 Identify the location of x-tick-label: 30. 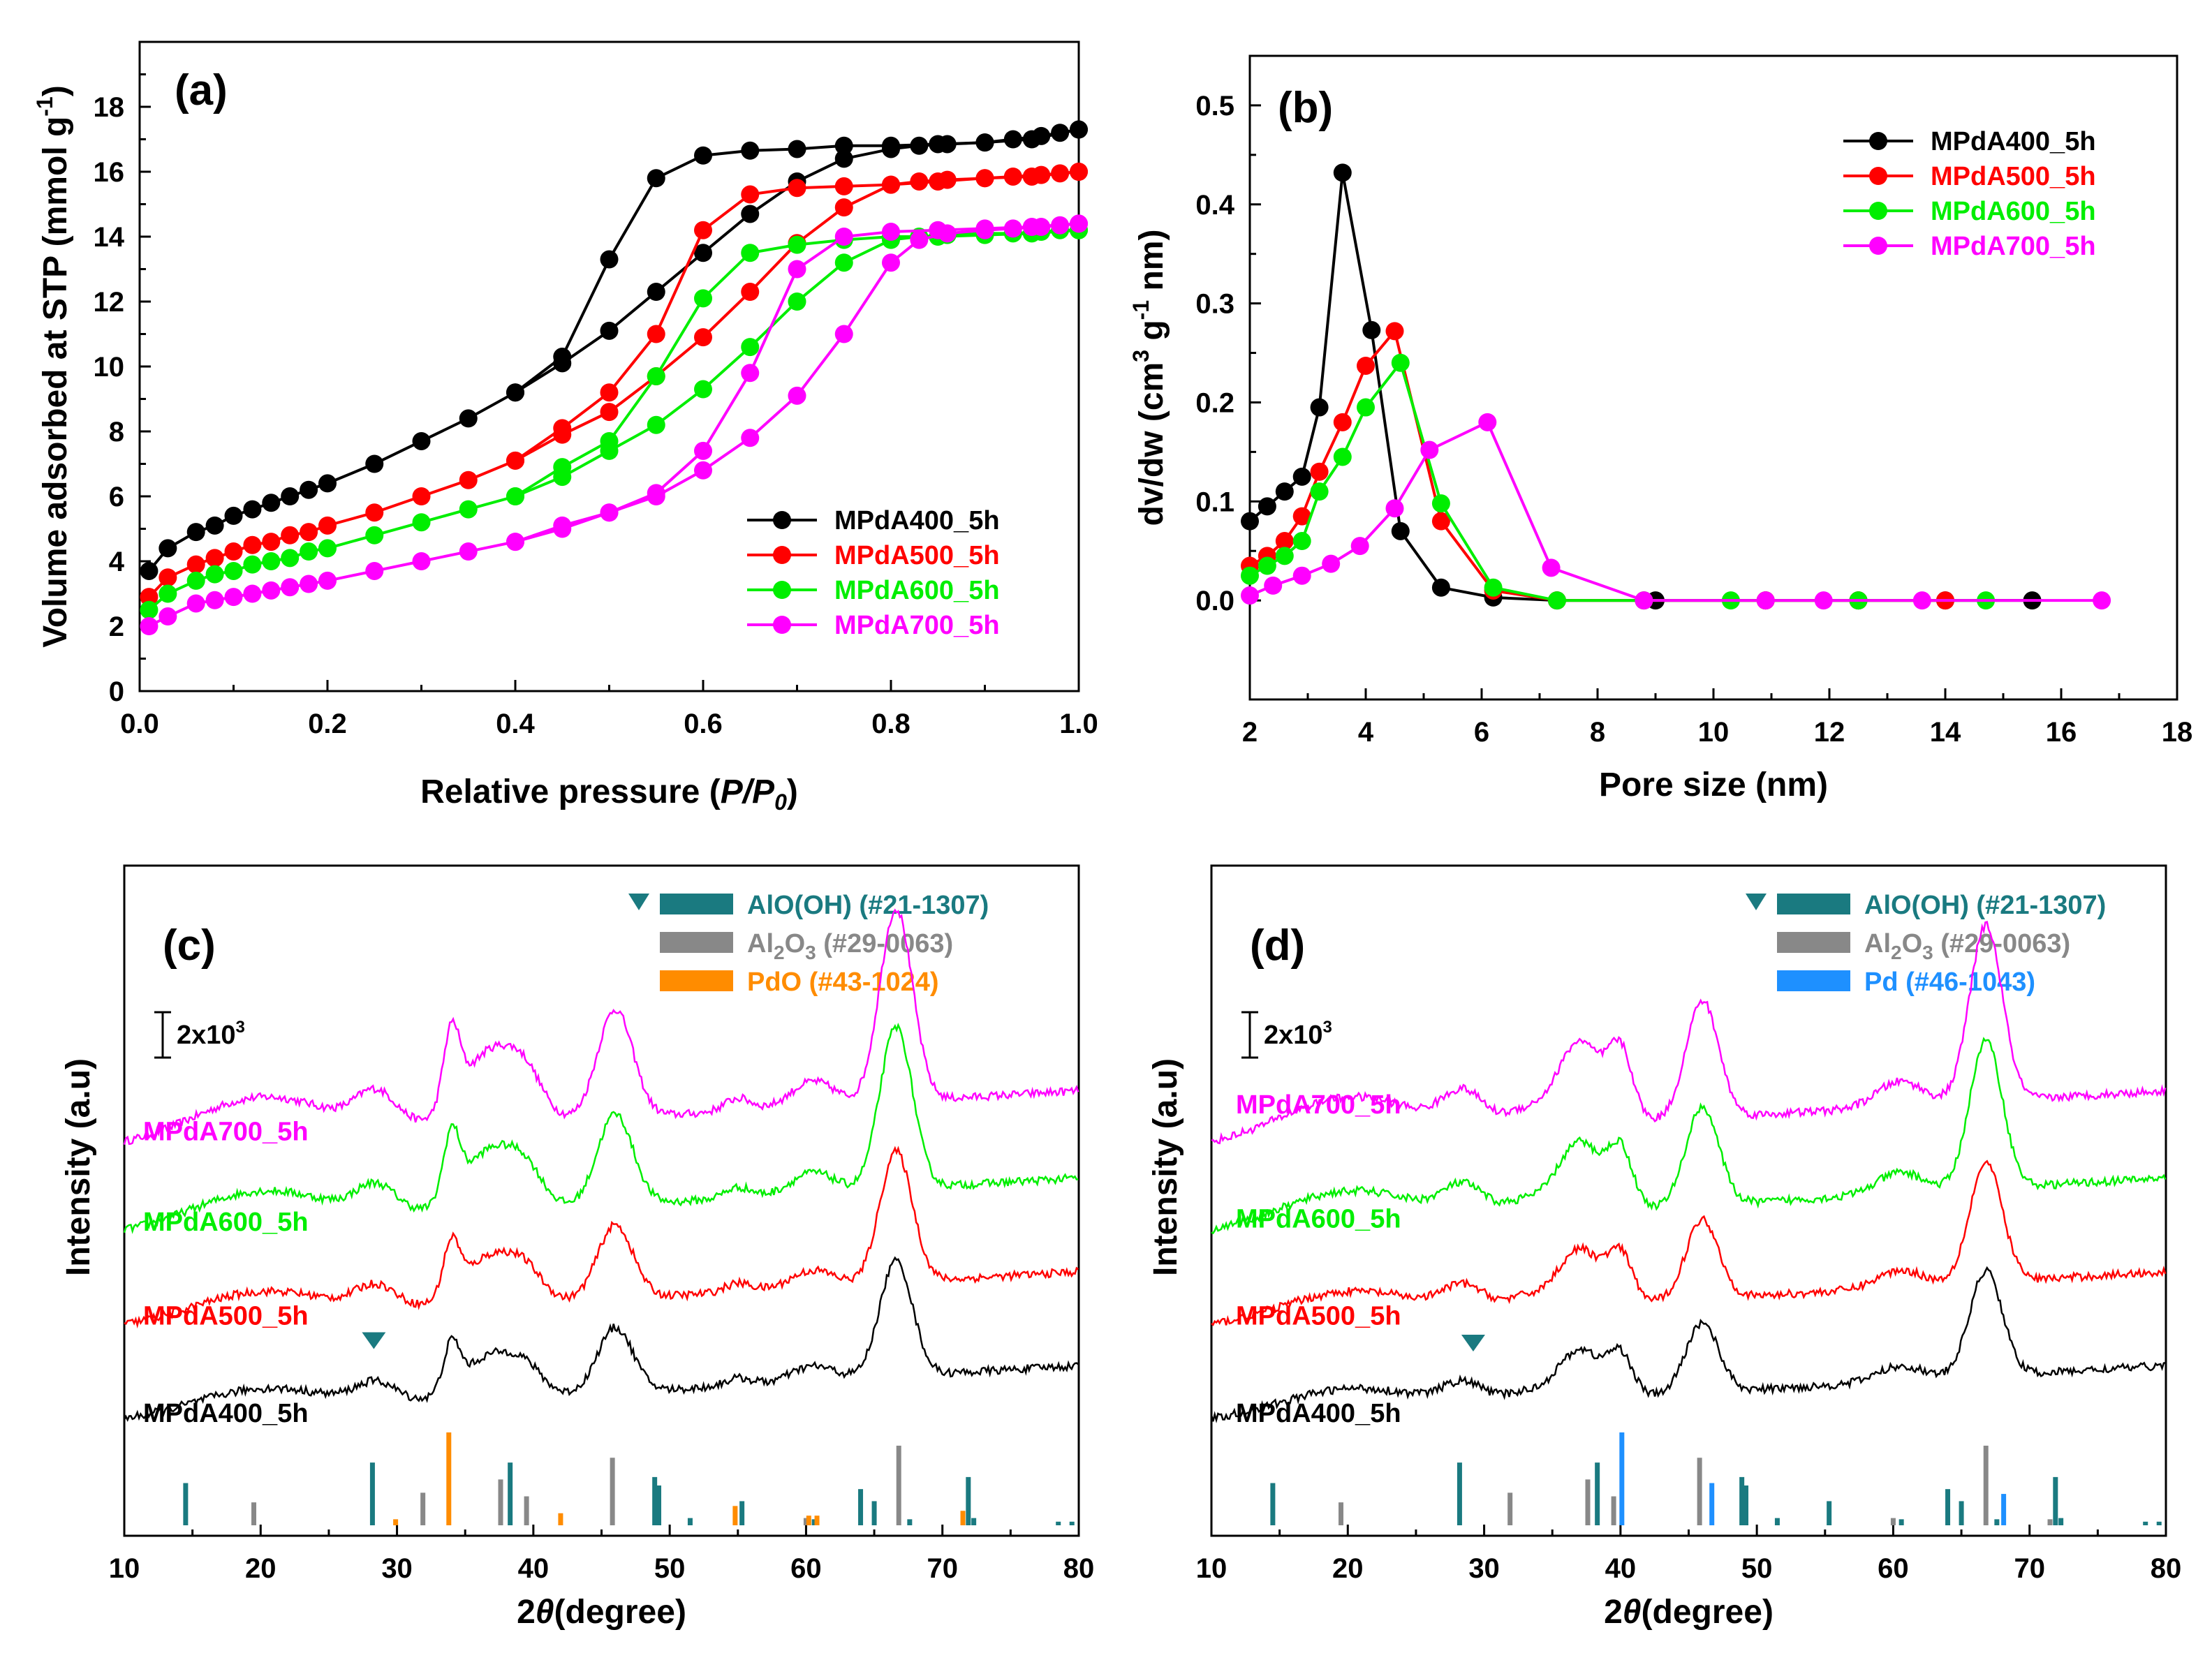
(1484, 1568).